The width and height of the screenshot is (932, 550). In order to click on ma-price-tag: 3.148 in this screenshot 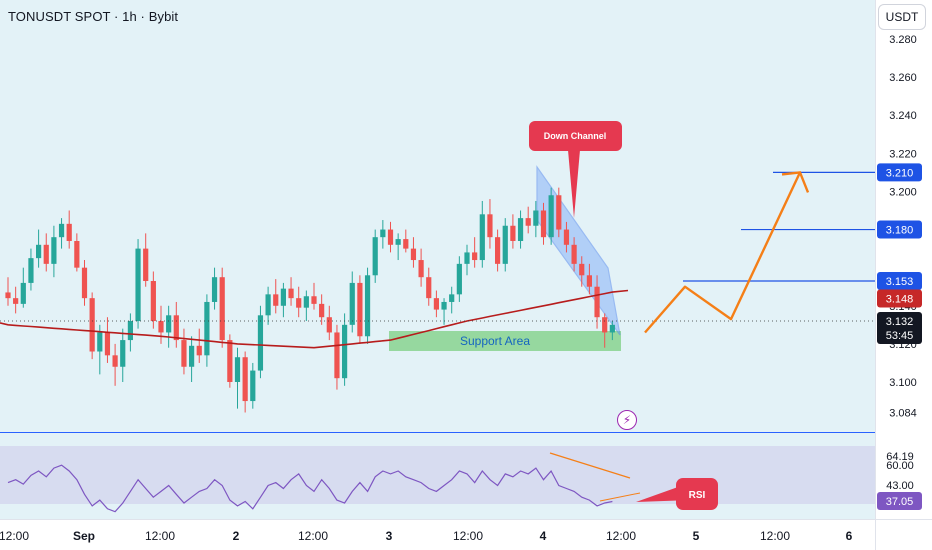, I will do `click(899, 298)`.